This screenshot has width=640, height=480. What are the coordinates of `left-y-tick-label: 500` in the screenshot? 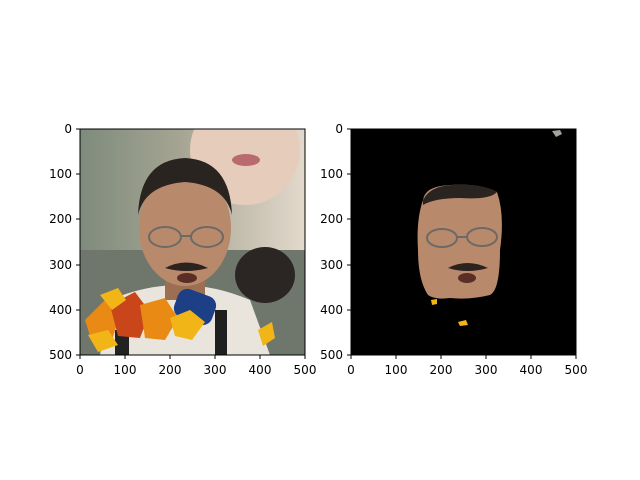 It's located at (60, 355).